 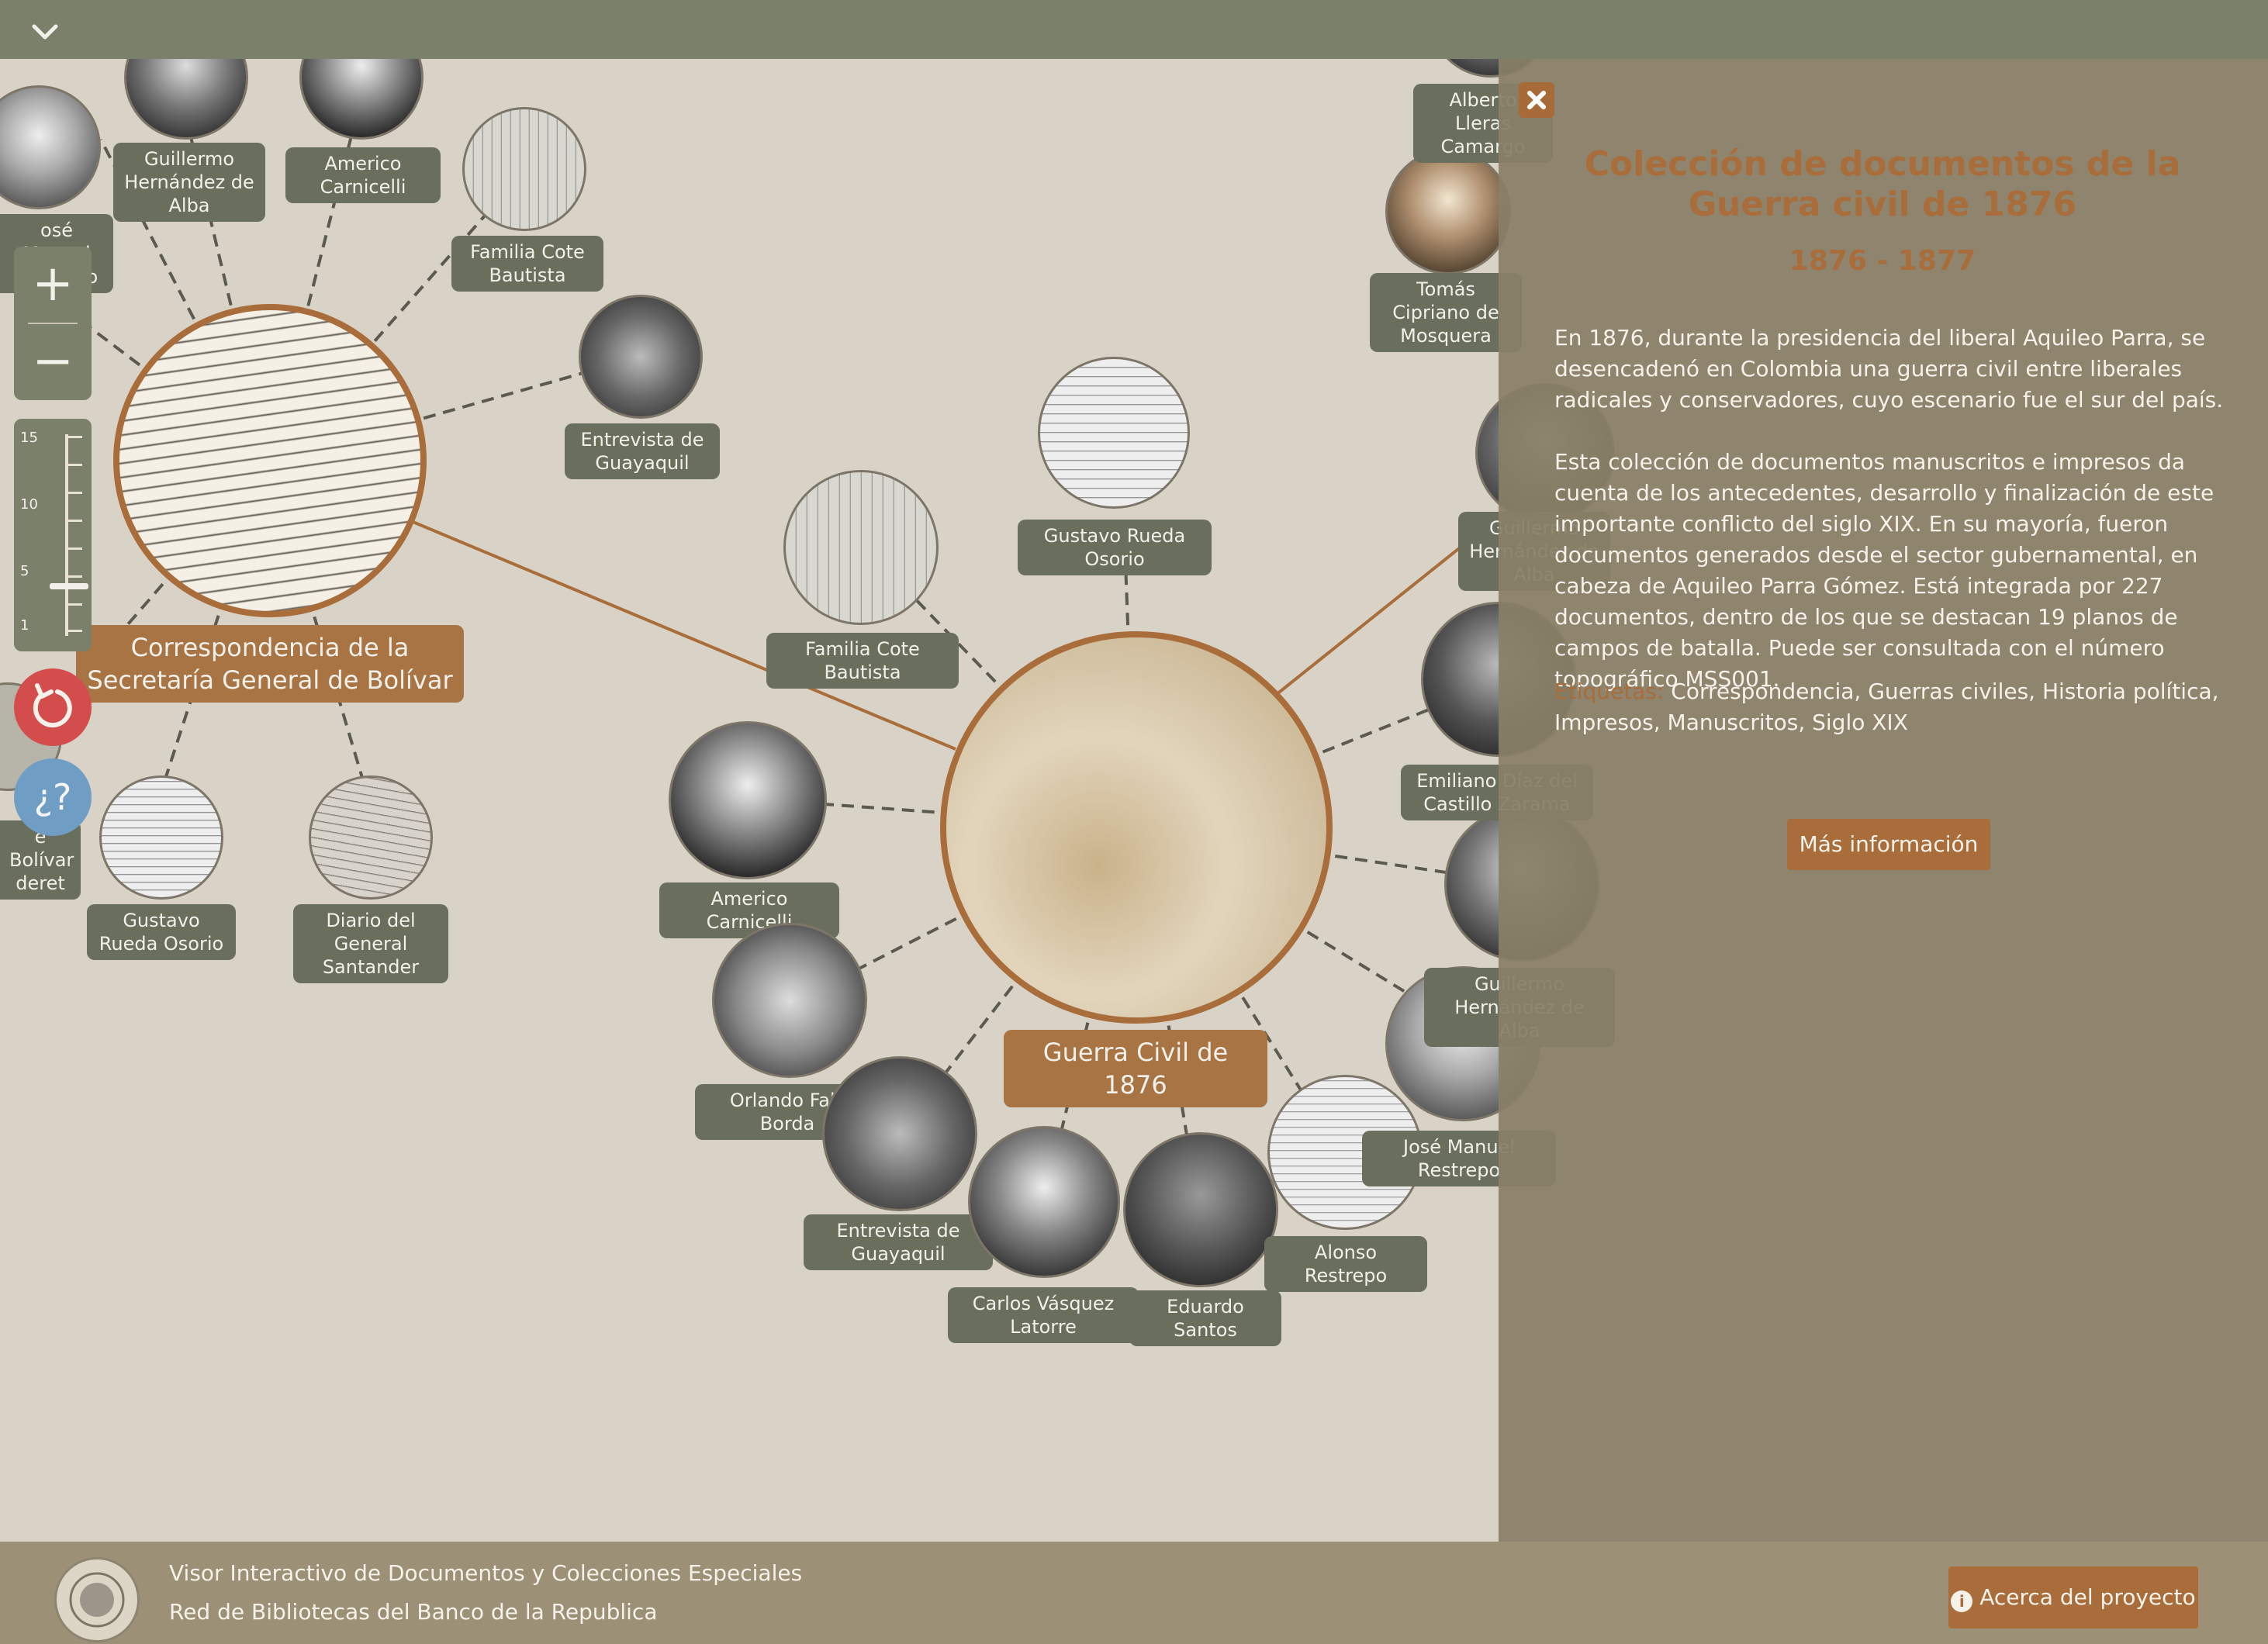 What do you see at coordinates (24, 626) in the screenshot?
I see `scale-tick-label: 1` at bounding box center [24, 626].